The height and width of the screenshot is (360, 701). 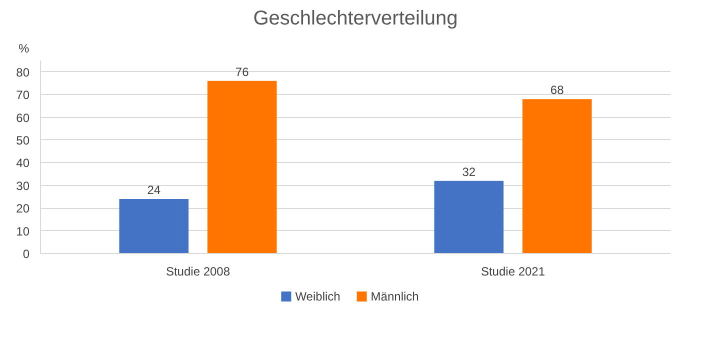 I want to click on y-tick-label: 30, so click(x=23, y=185).